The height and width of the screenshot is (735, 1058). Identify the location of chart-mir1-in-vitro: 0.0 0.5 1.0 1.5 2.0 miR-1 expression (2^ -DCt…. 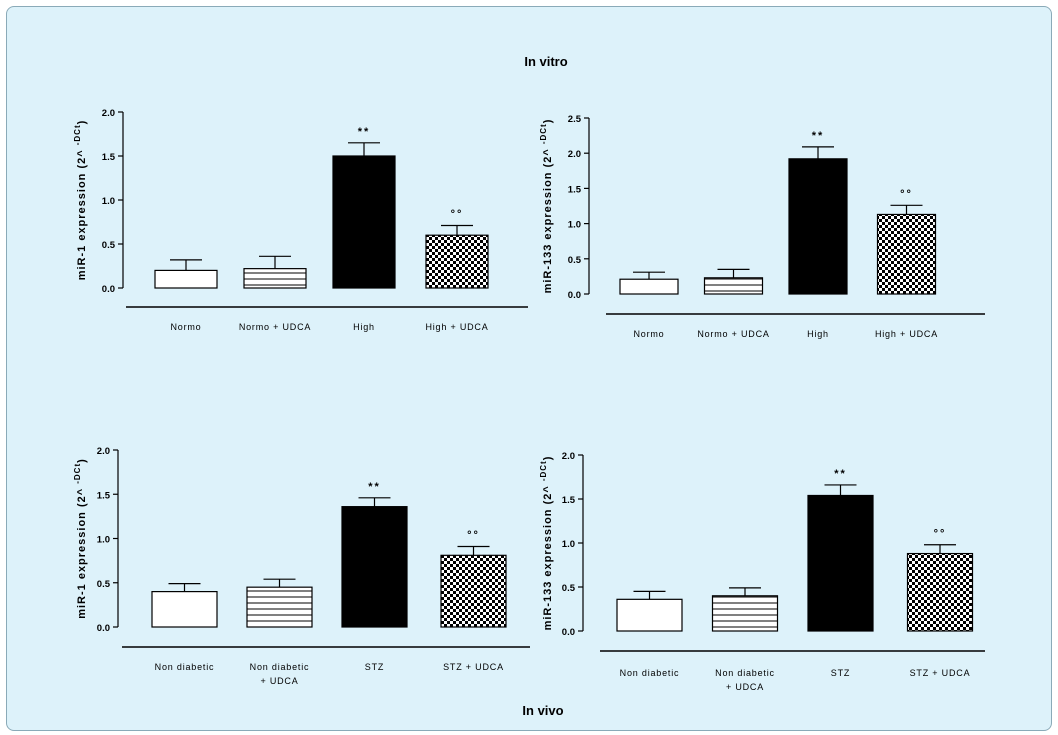
(300, 220).